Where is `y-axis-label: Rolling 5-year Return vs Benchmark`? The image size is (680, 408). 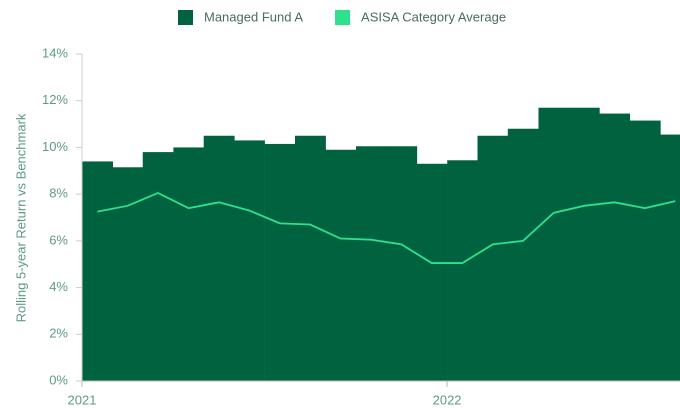
y-axis-label: Rolling 5-year Return vs Benchmark is located at coordinates (20, 217).